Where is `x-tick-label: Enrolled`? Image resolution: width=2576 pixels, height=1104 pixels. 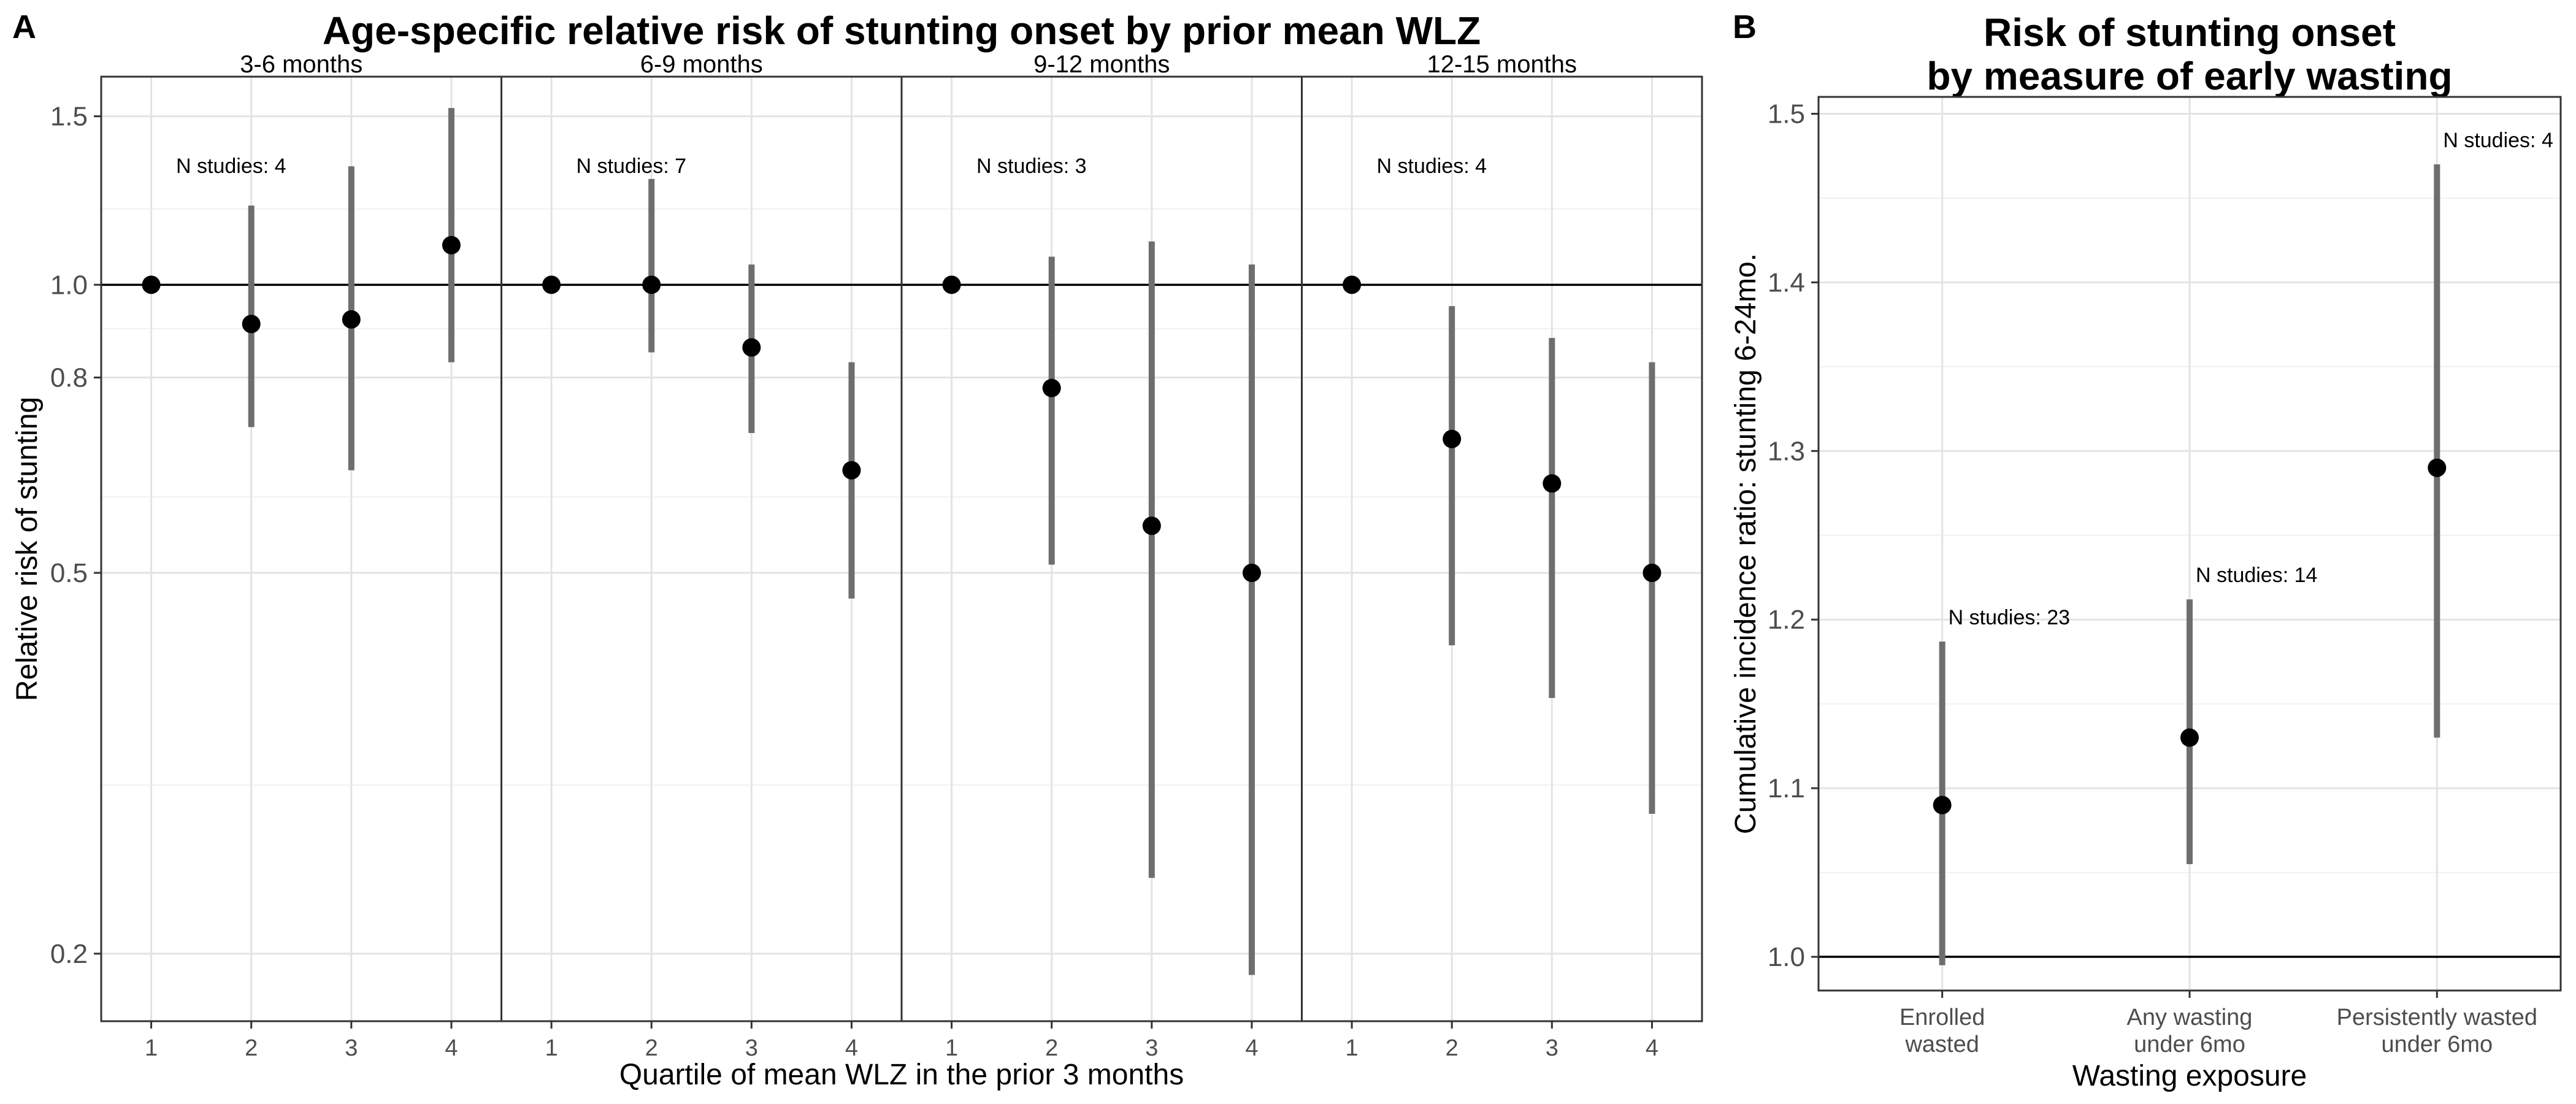
x-tick-label: Enrolled is located at coordinates (1942, 1017).